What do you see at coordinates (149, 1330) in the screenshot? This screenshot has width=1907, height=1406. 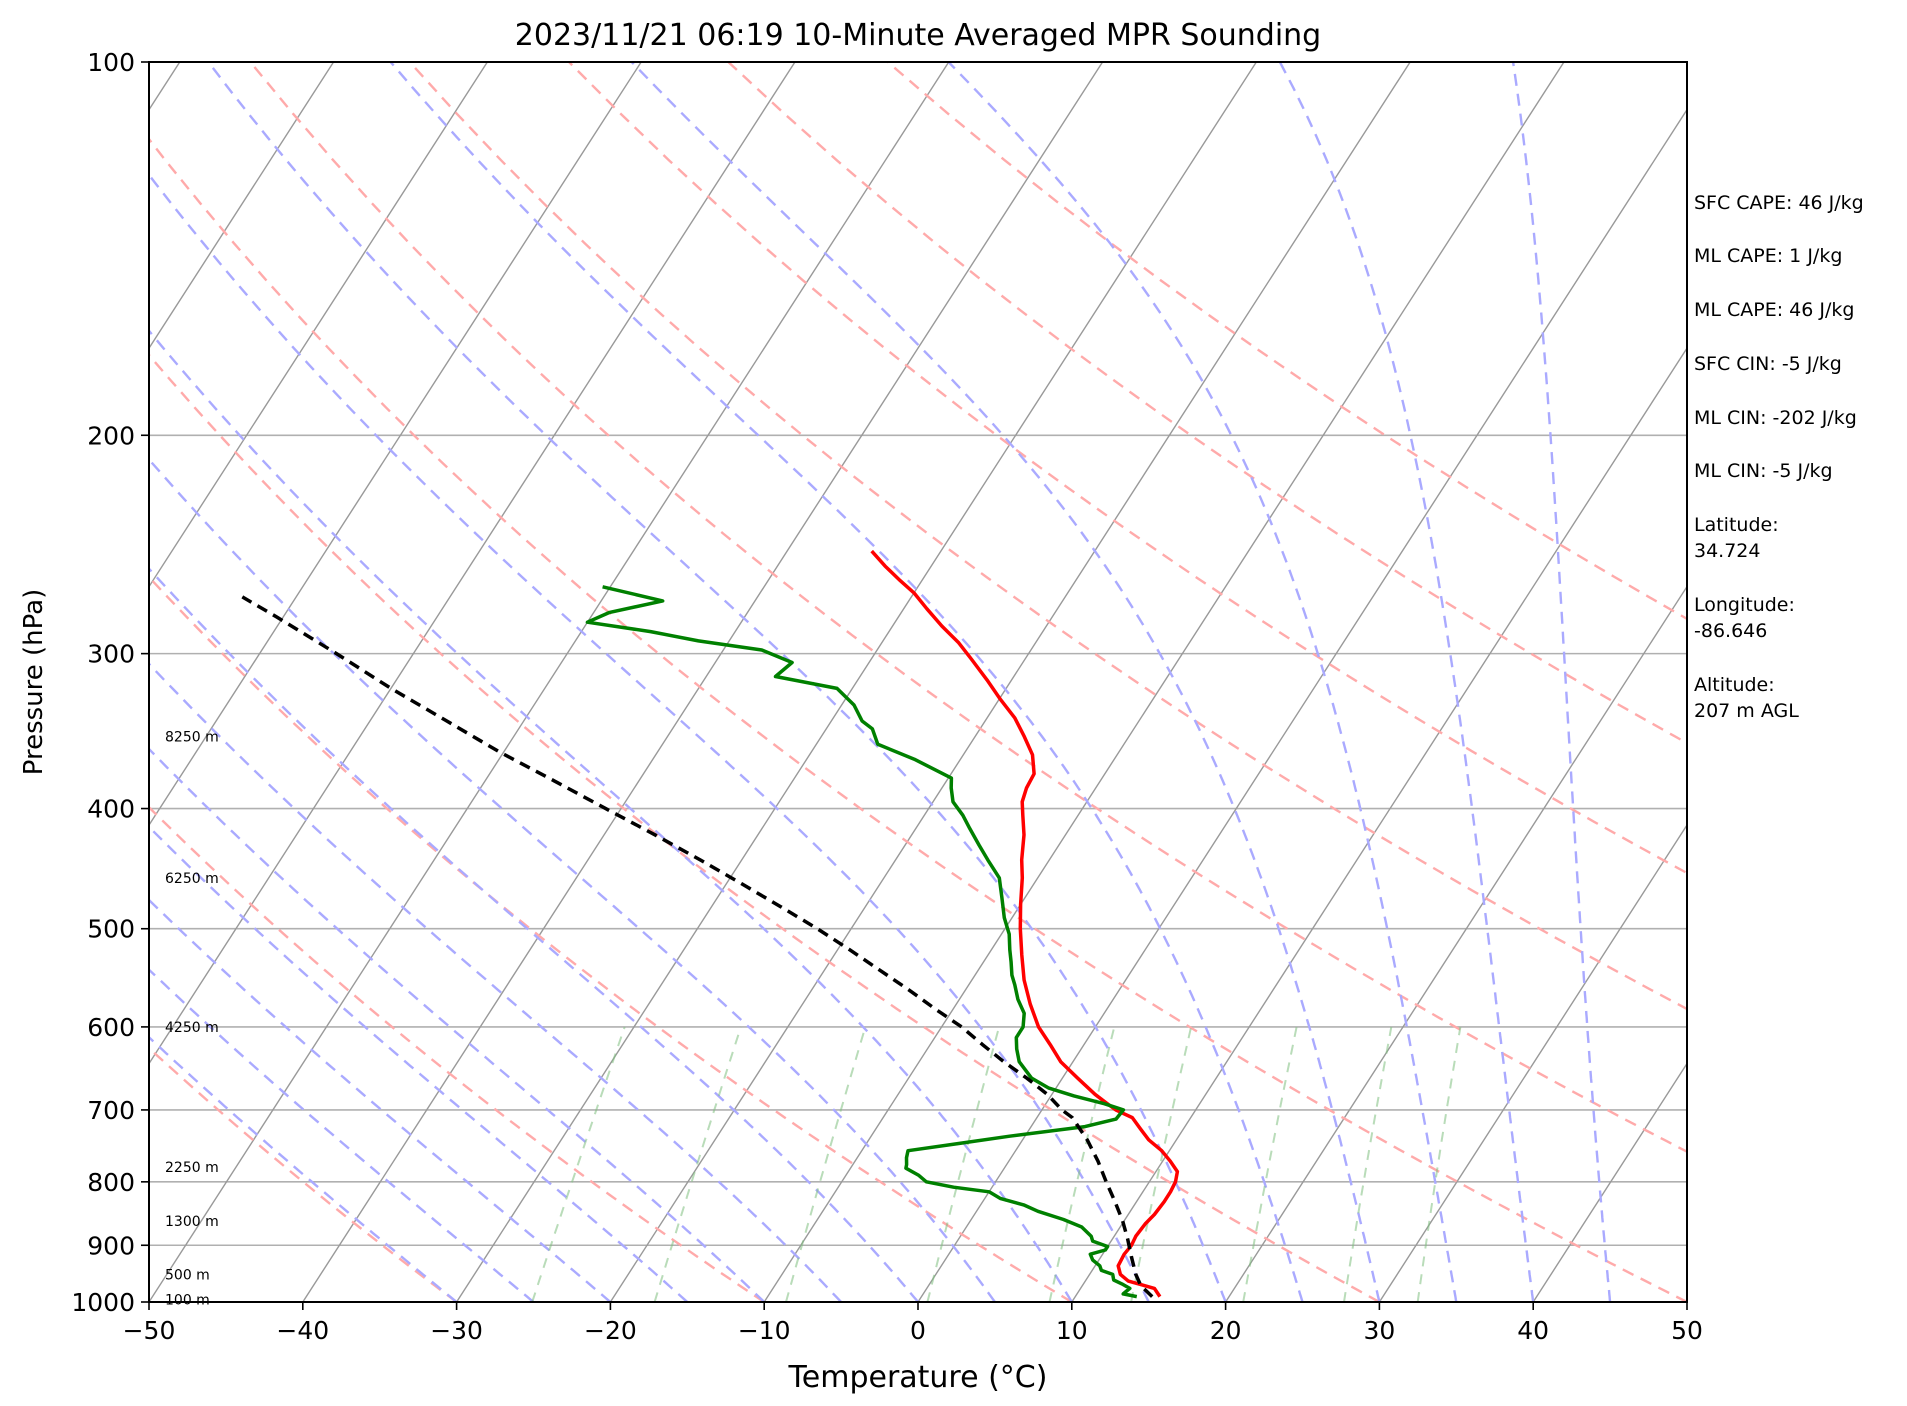 I see `x-tick-label: −50` at bounding box center [149, 1330].